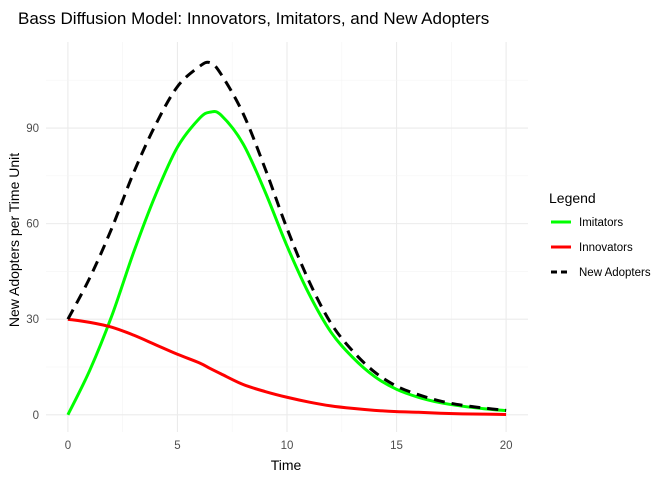 The width and height of the screenshot is (672, 480). I want to click on series-line-innovators, so click(287, 366).